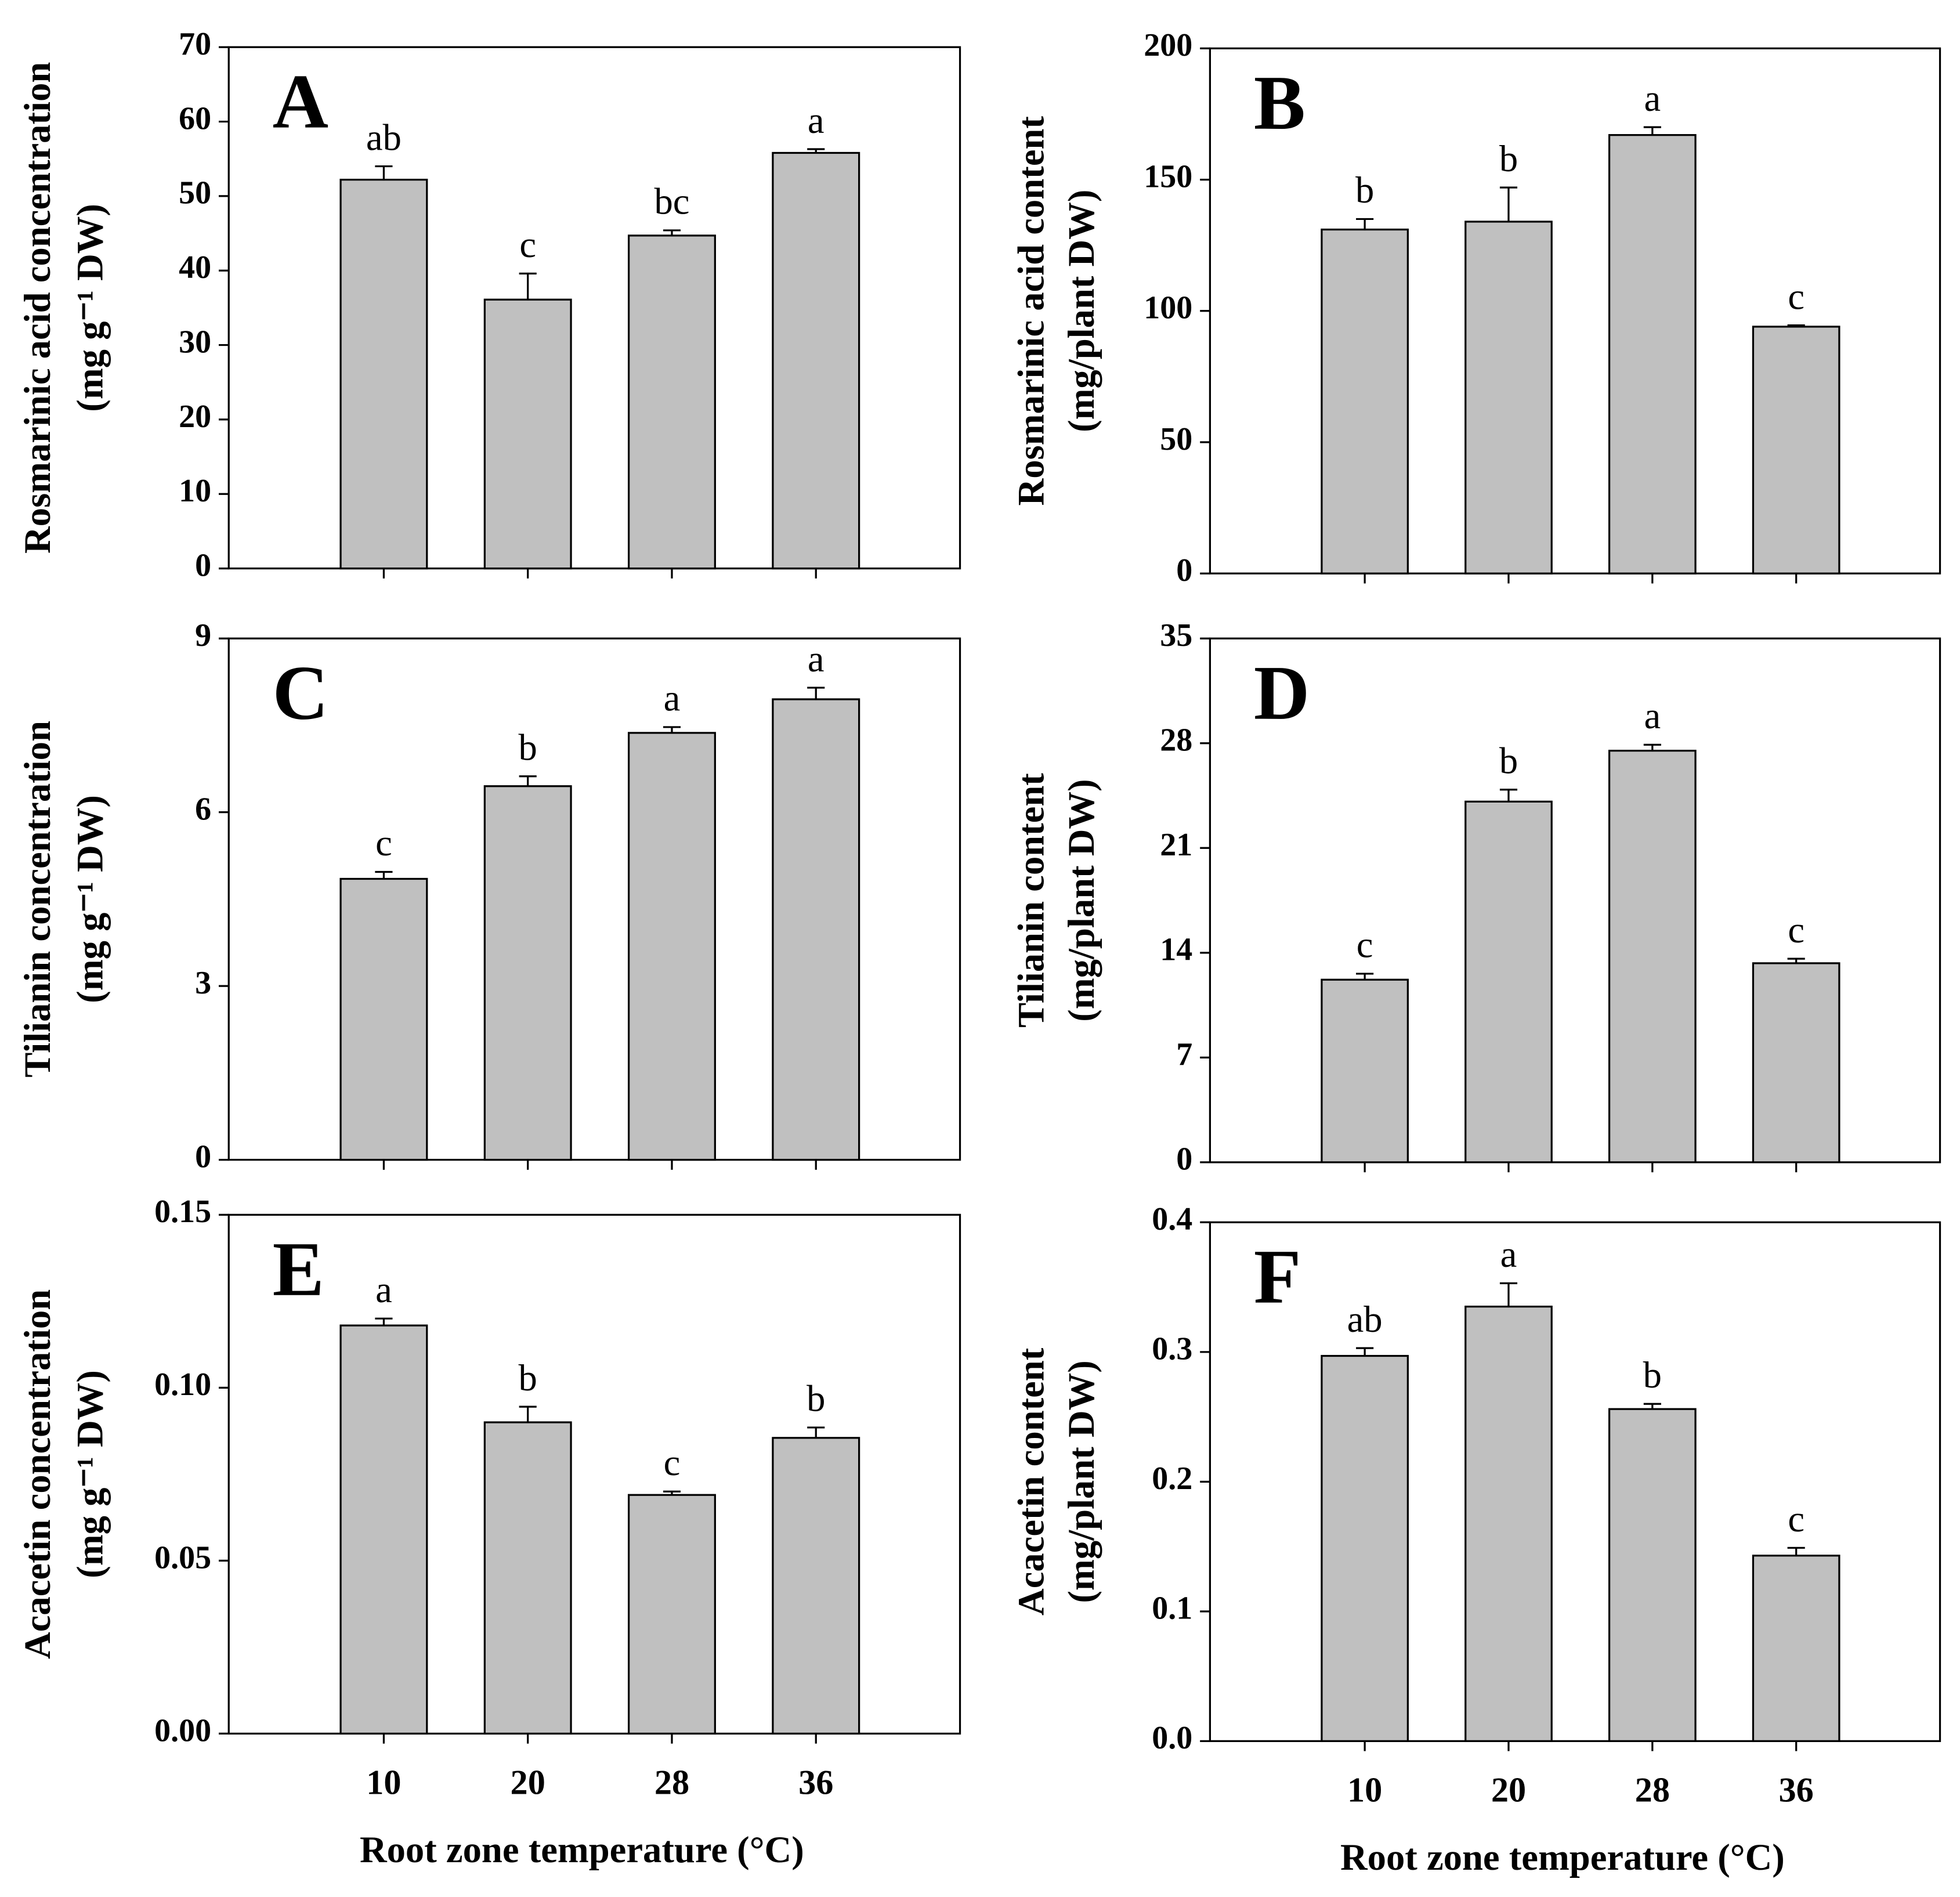  Describe the element at coordinates (182, 1730) in the screenshot. I see `y-tick-label: 0.00` at that location.